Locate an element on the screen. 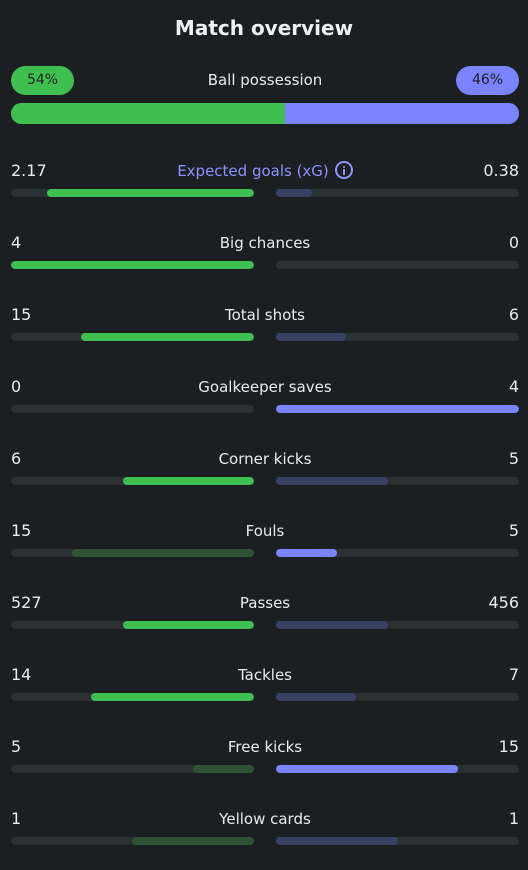 This screenshot has height=870, width=528. away-stat-value: 0 is located at coordinates (513, 242).